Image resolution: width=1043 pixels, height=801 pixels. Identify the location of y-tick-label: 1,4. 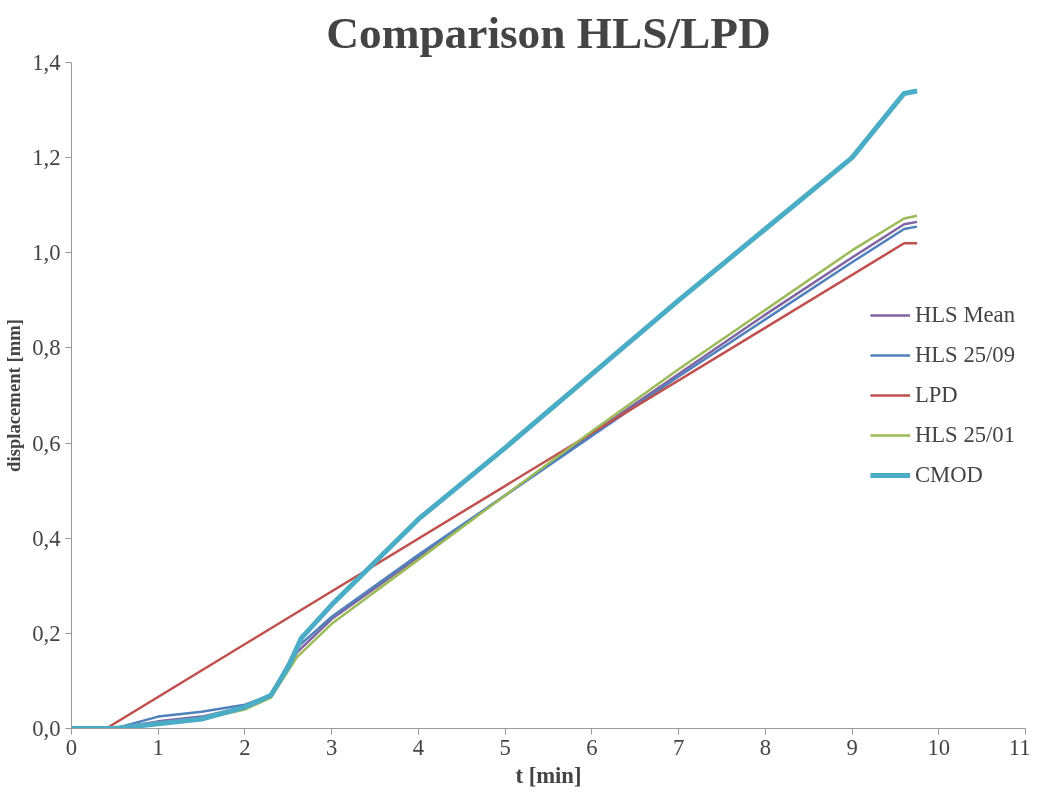
(46, 62).